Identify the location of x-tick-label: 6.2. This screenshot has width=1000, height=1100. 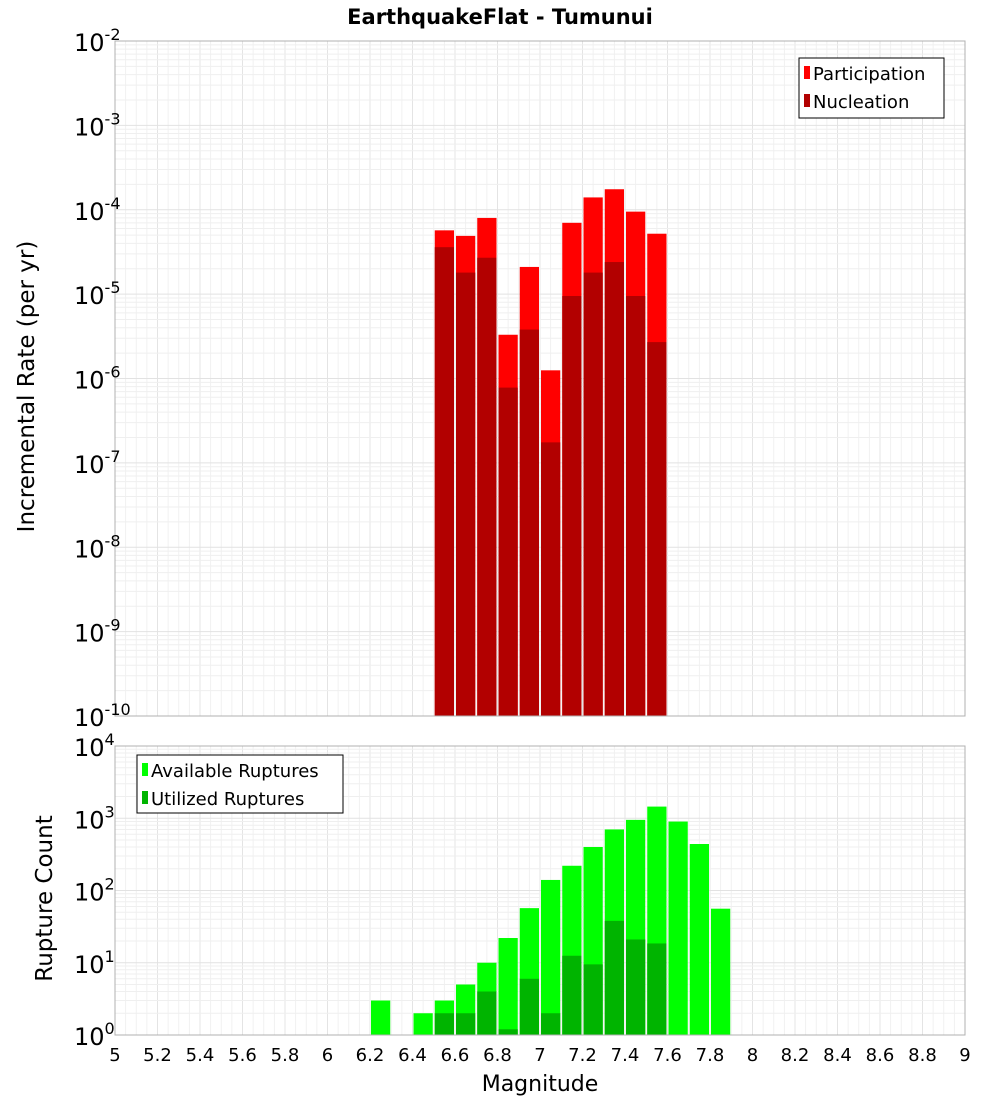
(370, 1055).